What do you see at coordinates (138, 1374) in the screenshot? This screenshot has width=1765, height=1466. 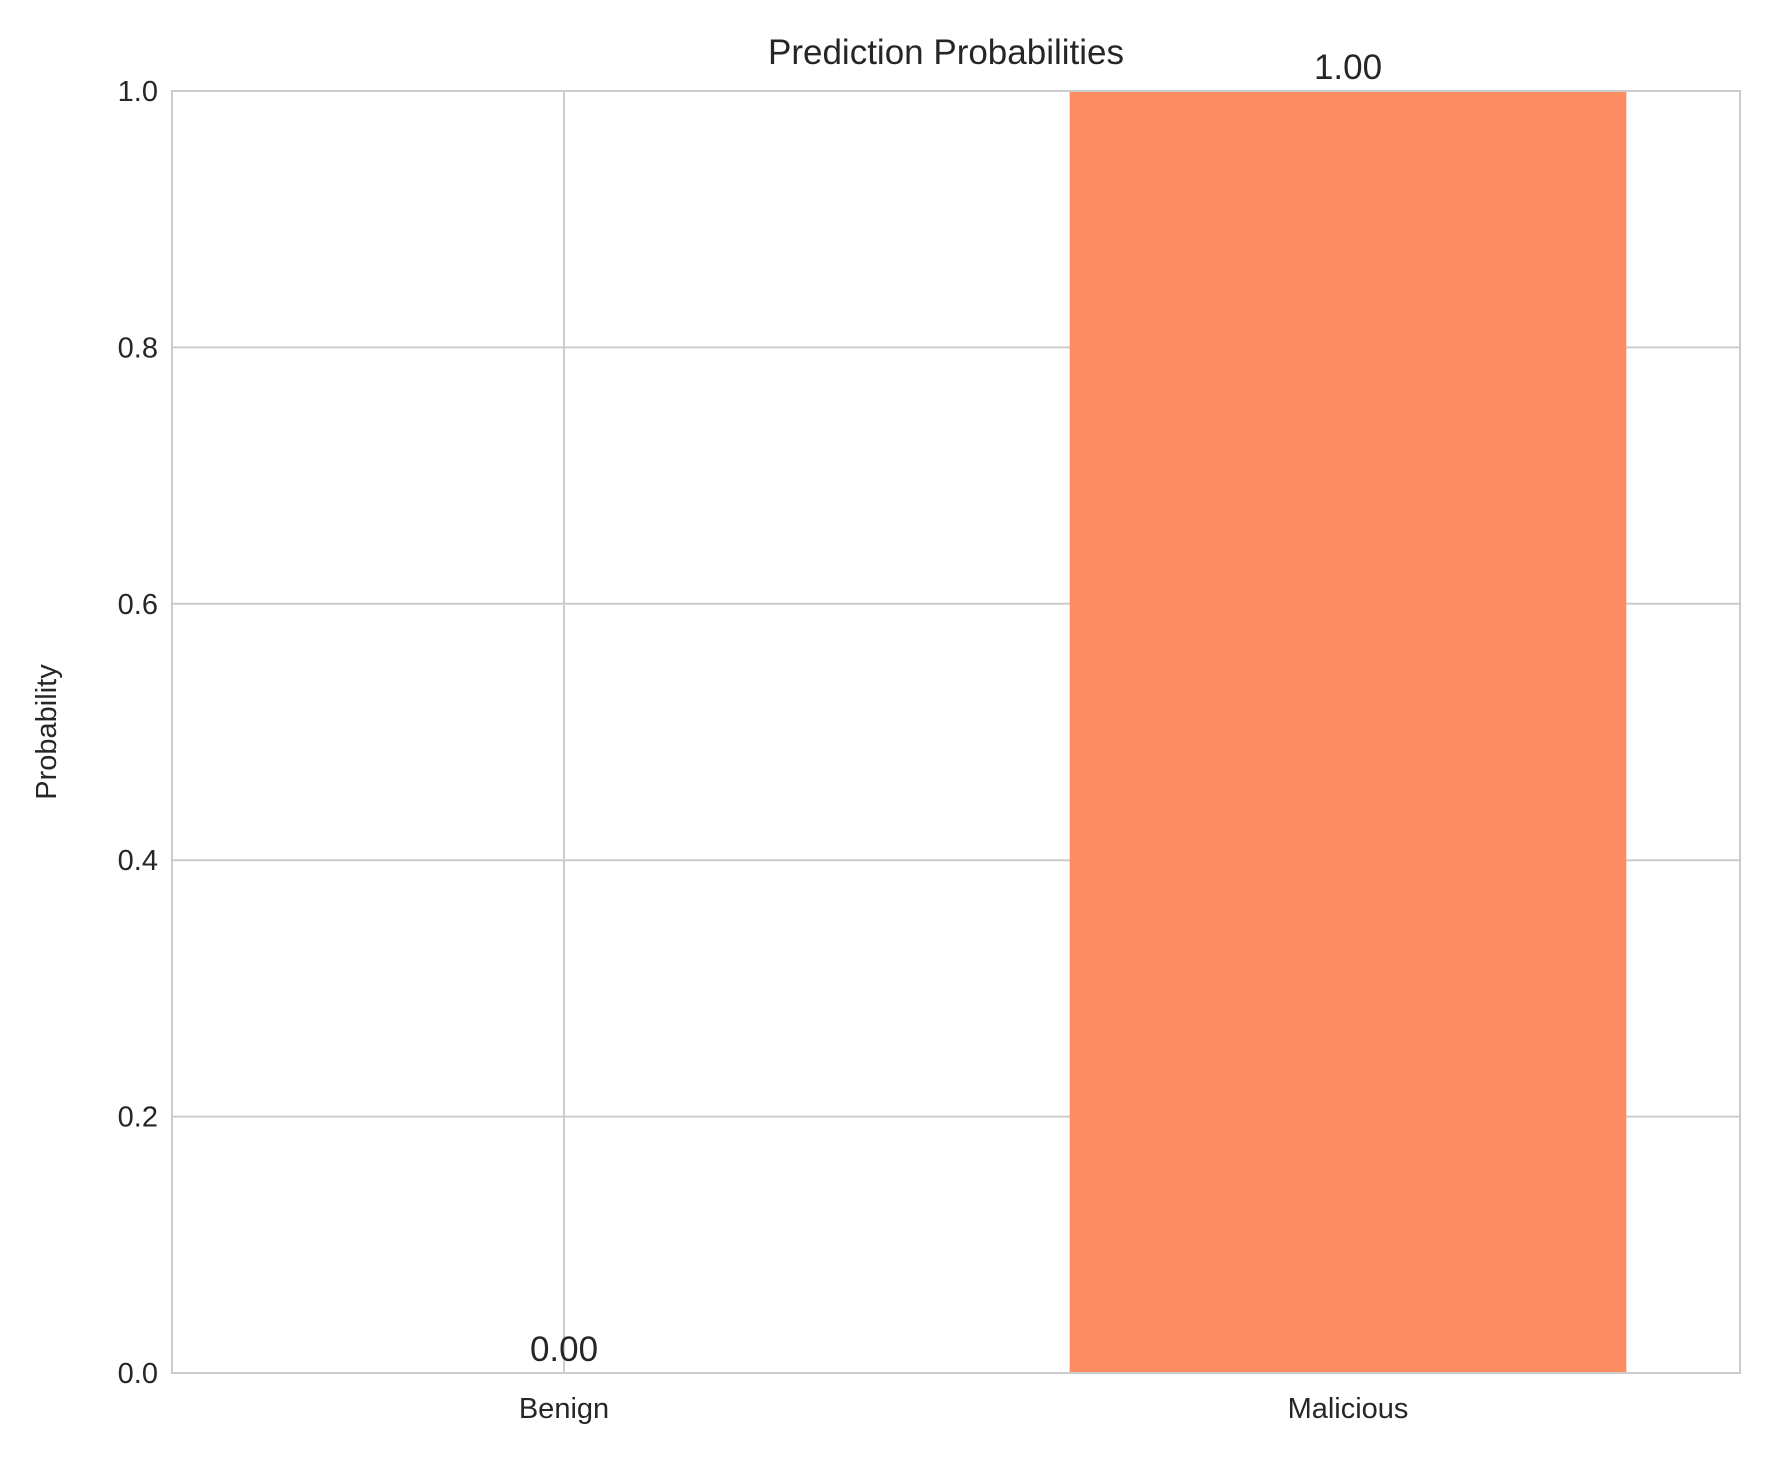 I see `y-tick-label: 0.0` at bounding box center [138, 1374].